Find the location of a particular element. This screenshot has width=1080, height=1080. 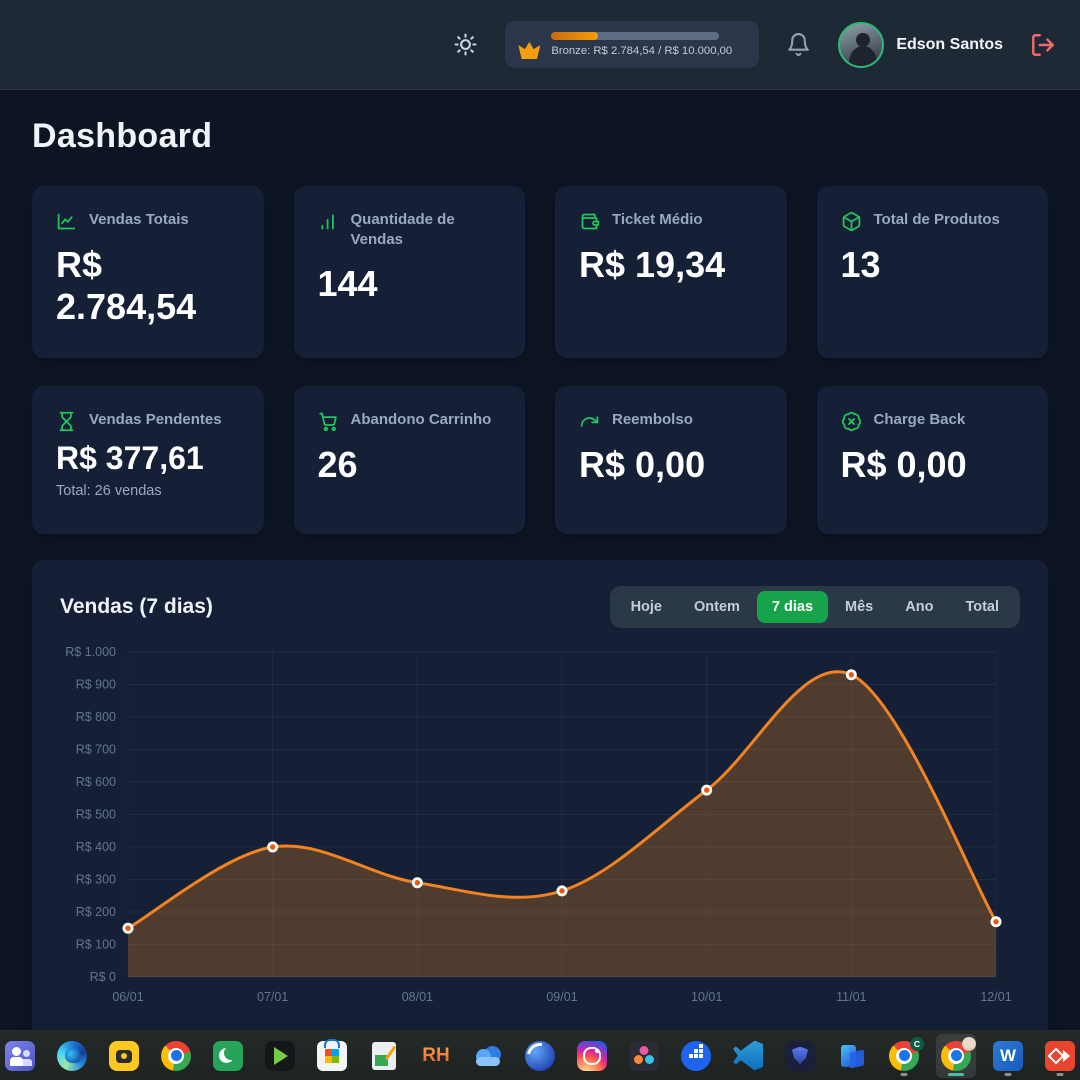

active-indicator is located at coordinates (956, 1074).